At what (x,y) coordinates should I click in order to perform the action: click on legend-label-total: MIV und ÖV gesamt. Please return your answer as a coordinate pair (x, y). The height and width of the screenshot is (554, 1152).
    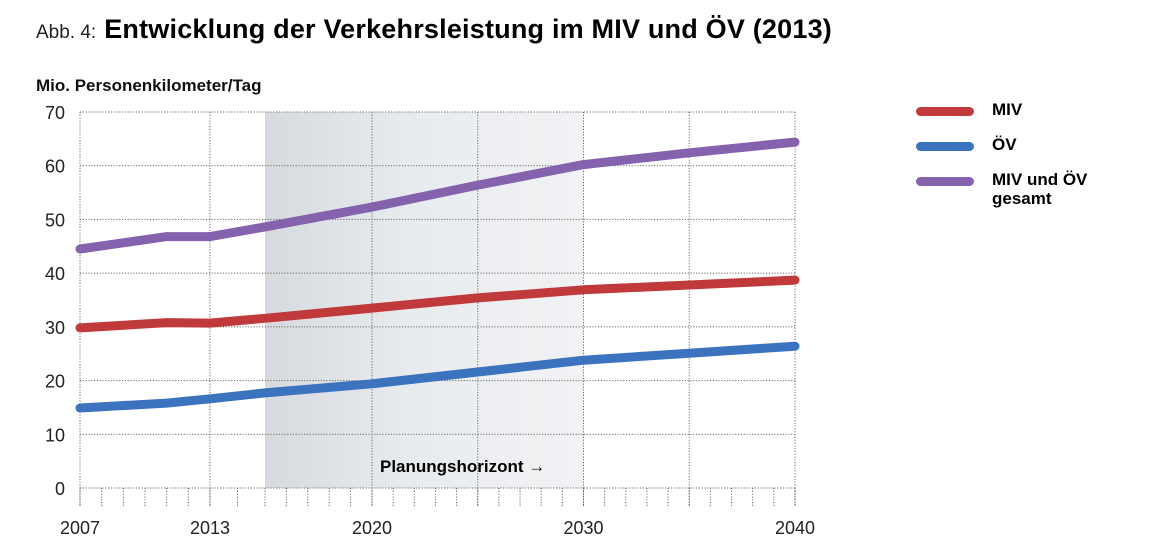
    Looking at the image, I should click on (1040, 189).